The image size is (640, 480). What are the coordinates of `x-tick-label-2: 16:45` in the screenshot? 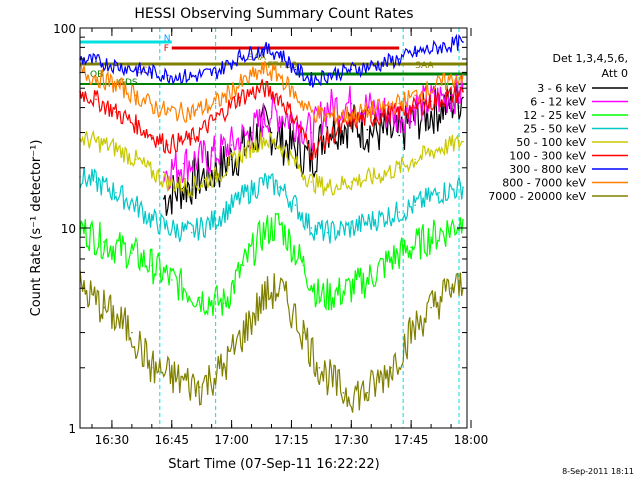 It's located at (171, 440).